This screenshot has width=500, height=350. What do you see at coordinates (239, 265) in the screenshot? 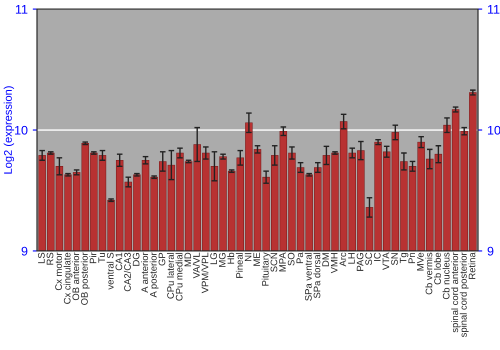
I see `x-tick-label: Pineal` at bounding box center [239, 265].